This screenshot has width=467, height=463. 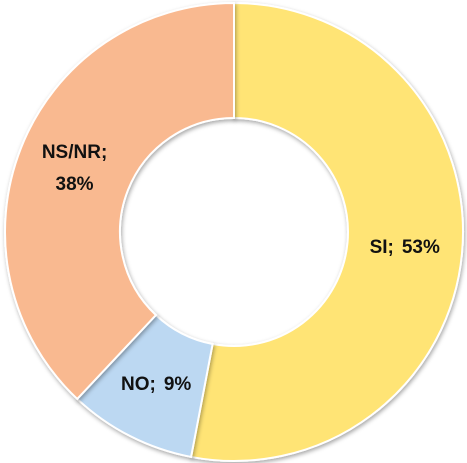 What do you see at coordinates (75, 184) in the screenshot?
I see `value-label: 38%` at bounding box center [75, 184].